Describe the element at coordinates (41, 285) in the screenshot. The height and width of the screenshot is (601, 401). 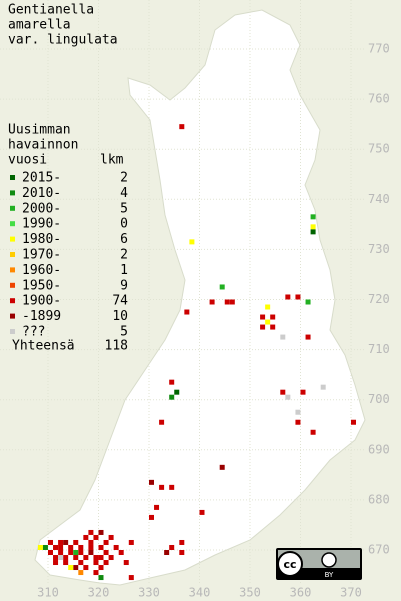
I see `legend-label: 1950-` at that location.